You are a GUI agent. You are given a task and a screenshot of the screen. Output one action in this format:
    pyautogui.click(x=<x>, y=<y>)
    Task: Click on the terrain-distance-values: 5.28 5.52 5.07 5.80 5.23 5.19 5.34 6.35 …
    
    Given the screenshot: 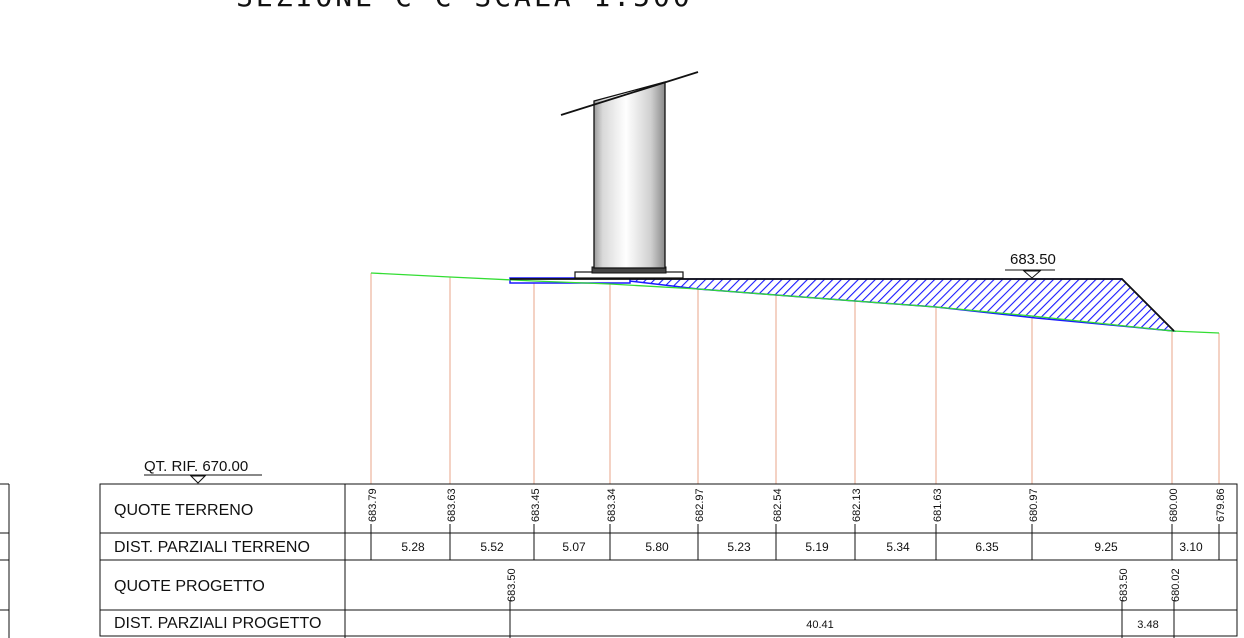 What is the action you would take?
    pyautogui.click(x=802, y=547)
    